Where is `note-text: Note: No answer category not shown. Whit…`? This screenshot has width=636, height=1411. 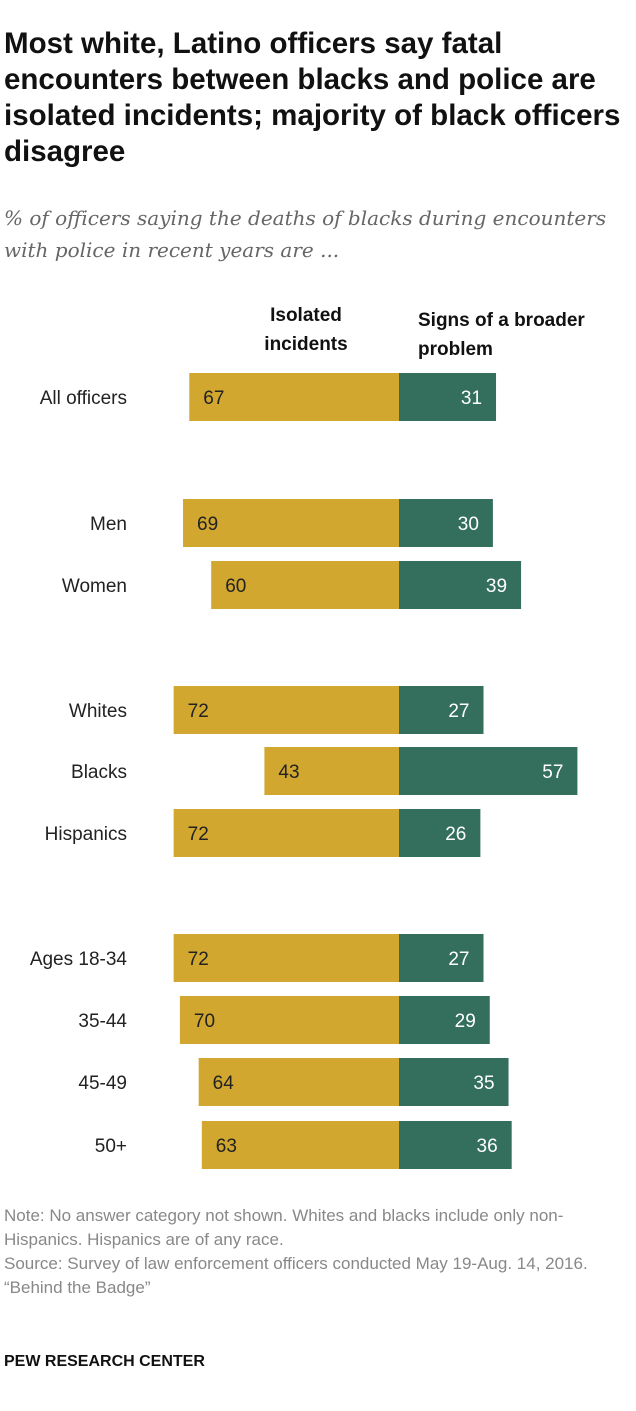
note-text: Note: No answer category not shown. Whit… is located at coordinates (284, 1227).